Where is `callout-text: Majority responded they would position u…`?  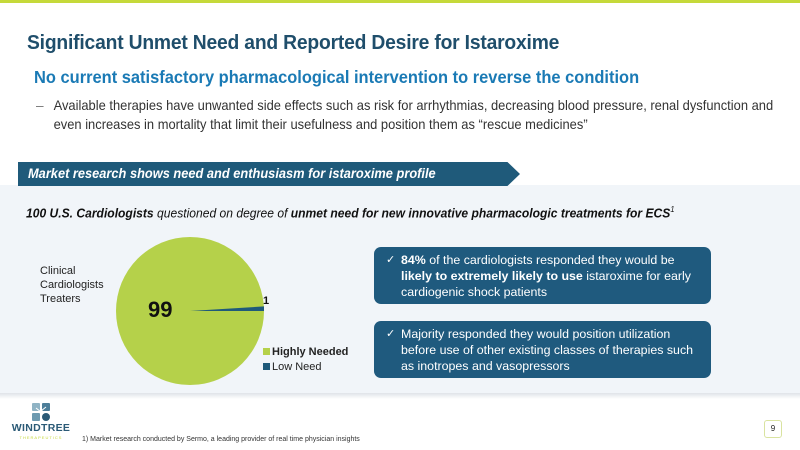 callout-text: Majority responded they would position u… is located at coordinates (547, 350).